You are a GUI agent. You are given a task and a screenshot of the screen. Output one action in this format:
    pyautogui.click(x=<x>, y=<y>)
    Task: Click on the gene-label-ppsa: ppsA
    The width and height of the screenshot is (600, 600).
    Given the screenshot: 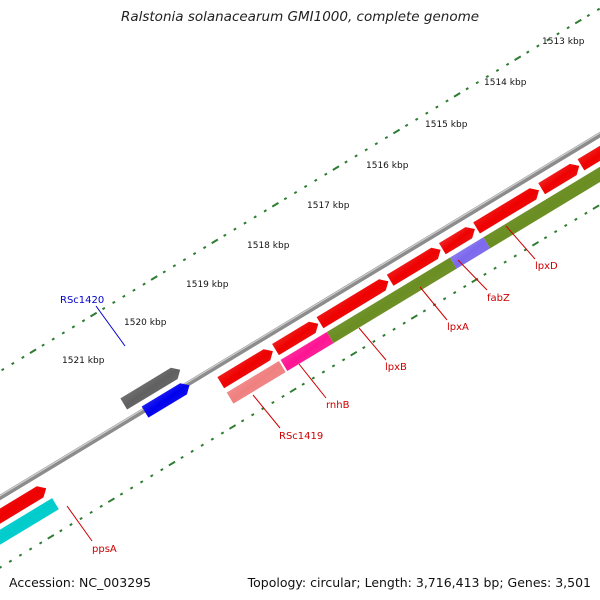 What is the action you would take?
    pyautogui.click(x=104, y=549)
    